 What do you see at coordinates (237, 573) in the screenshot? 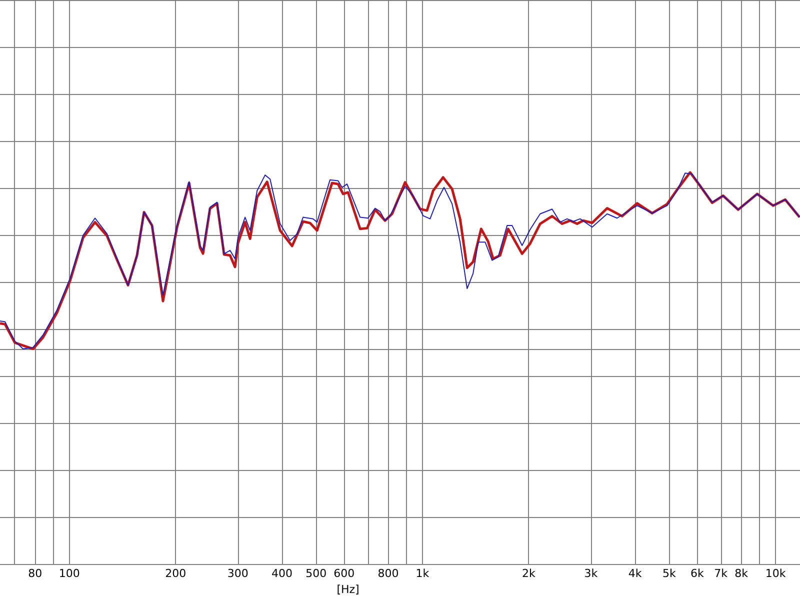
I see `x-tick-label: 300` at bounding box center [237, 573].